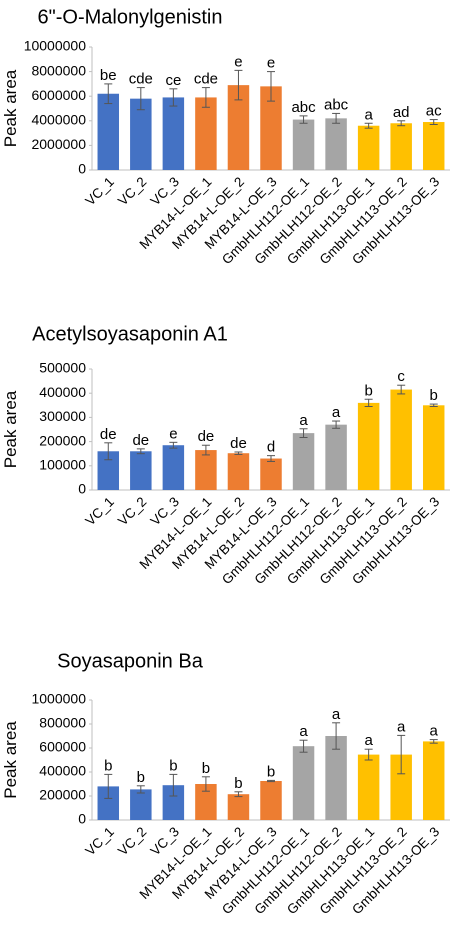 The height and width of the screenshot is (941, 456). What do you see at coordinates (62, 416) in the screenshot?
I see `y-tick-label: 300000` at bounding box center [62, 416].